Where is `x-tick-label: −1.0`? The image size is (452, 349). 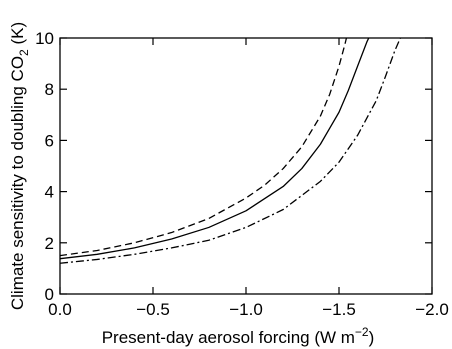 x-tick-label: −1.0 is located at coordinates (246, 309).